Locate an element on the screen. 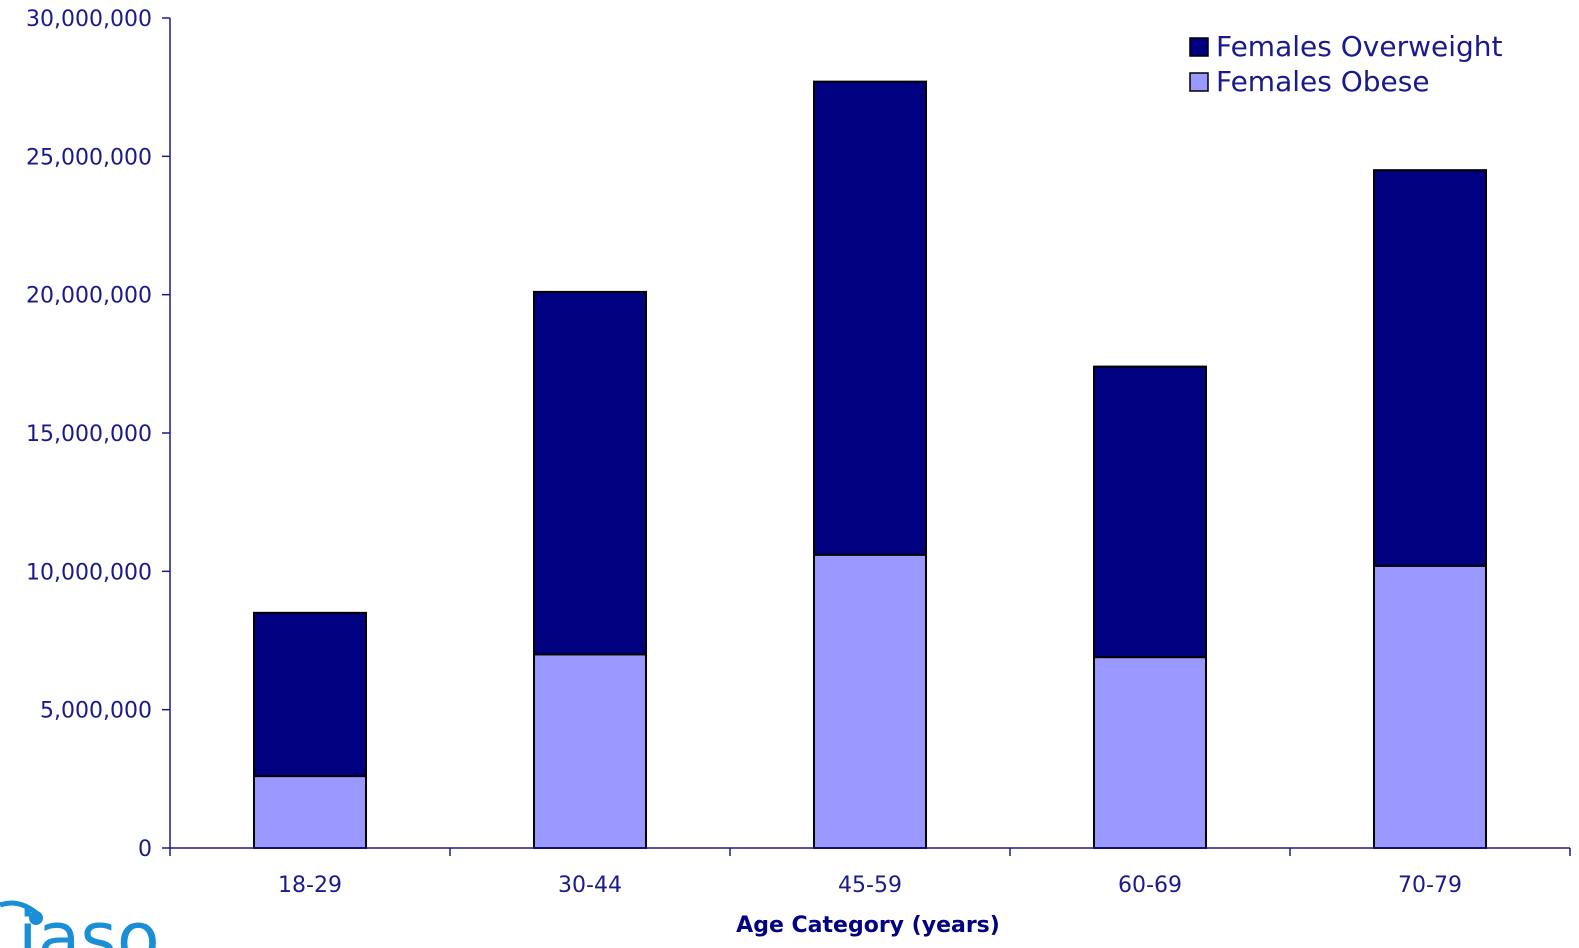  legend-label: Females Overweight is located at coordinates (1359, 46).